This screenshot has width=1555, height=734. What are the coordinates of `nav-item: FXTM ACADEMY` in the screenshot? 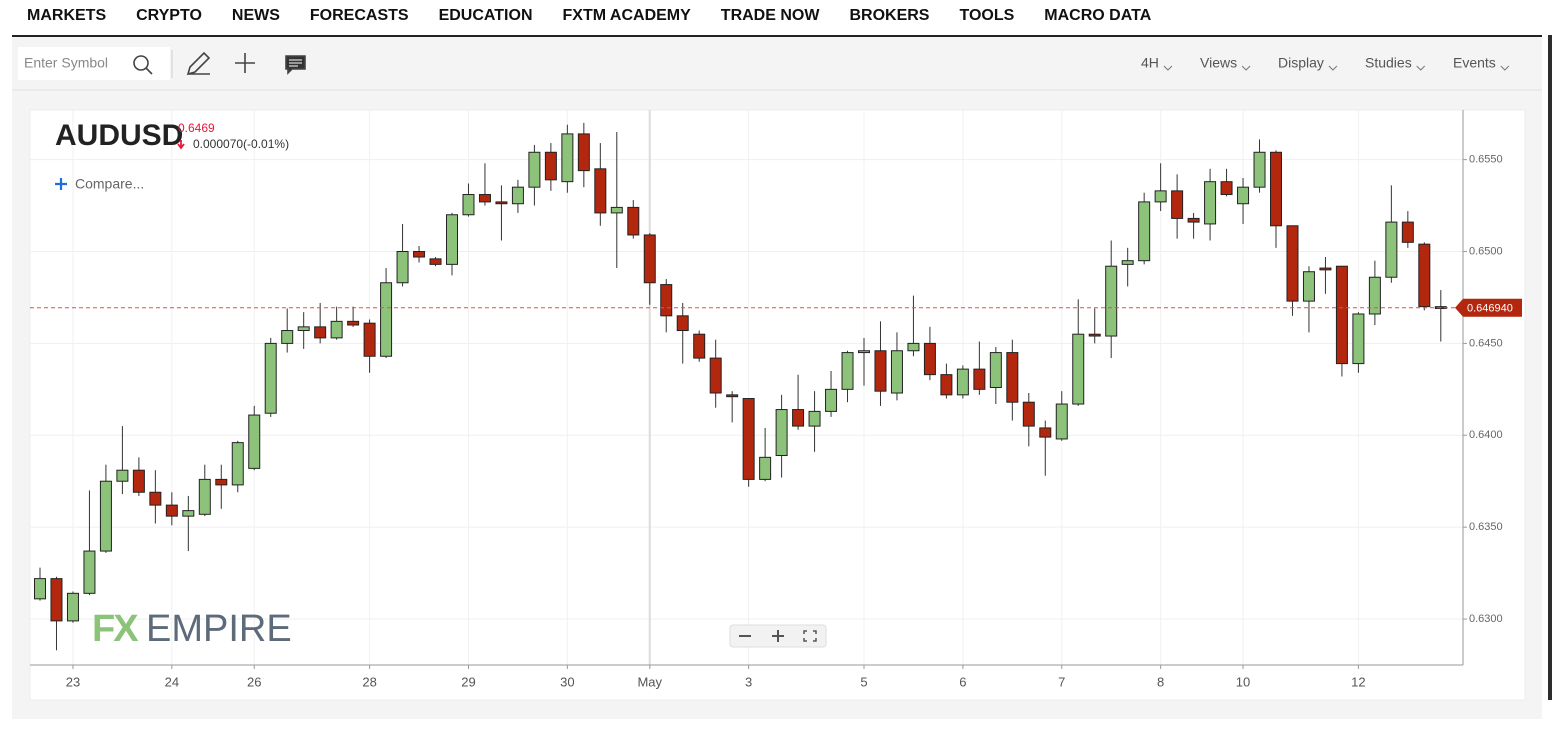 It's located at (627, 15).